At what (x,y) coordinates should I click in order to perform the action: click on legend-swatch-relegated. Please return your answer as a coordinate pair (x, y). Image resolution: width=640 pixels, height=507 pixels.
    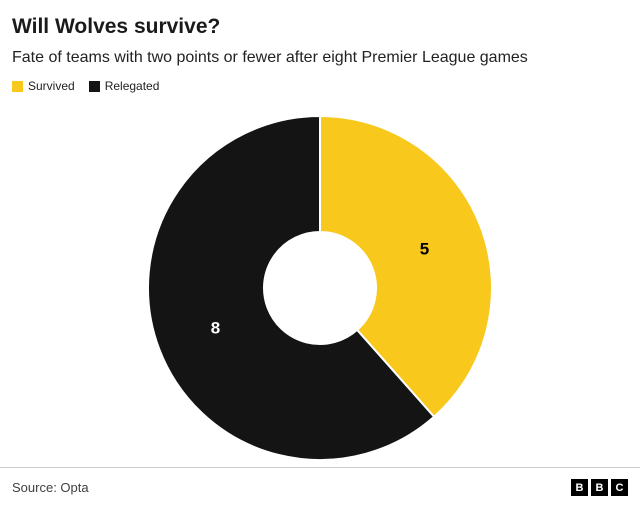
    Looking at the image, I should click on (94, 86).